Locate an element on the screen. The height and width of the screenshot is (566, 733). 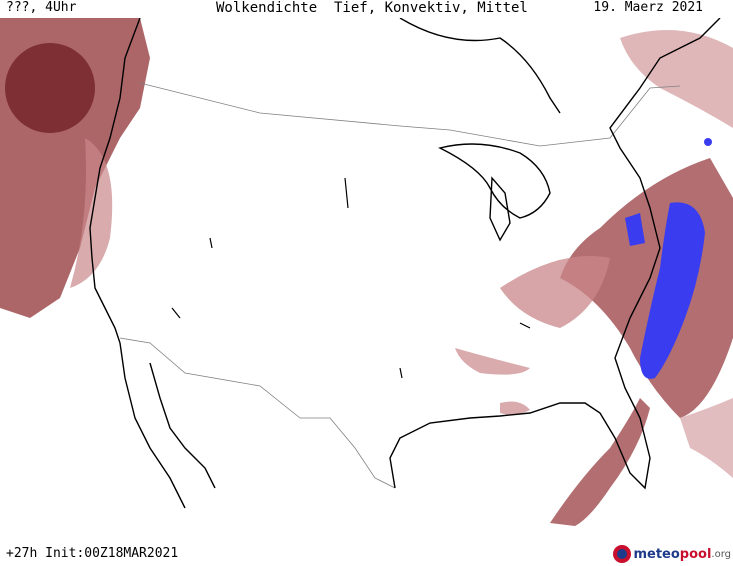
logo-text-part1: meteo is located at coordinates (656, 554).